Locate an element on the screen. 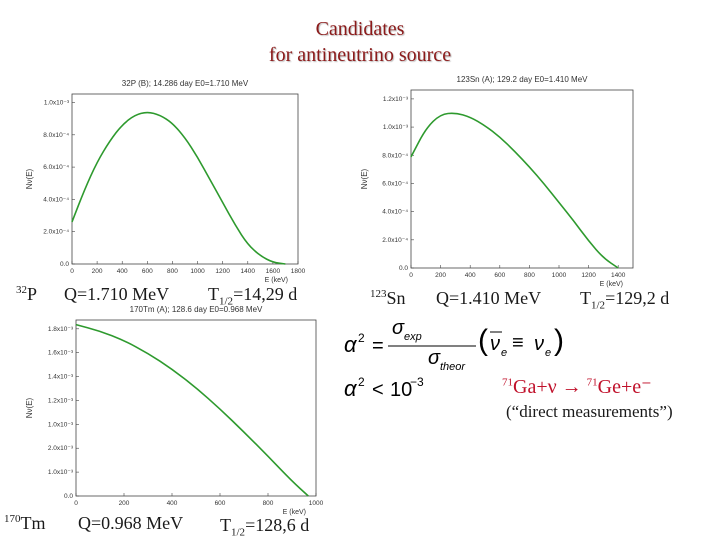 This screenshot has height=540, width=720. p32-symbol: P is located at coordinates (32, 294).